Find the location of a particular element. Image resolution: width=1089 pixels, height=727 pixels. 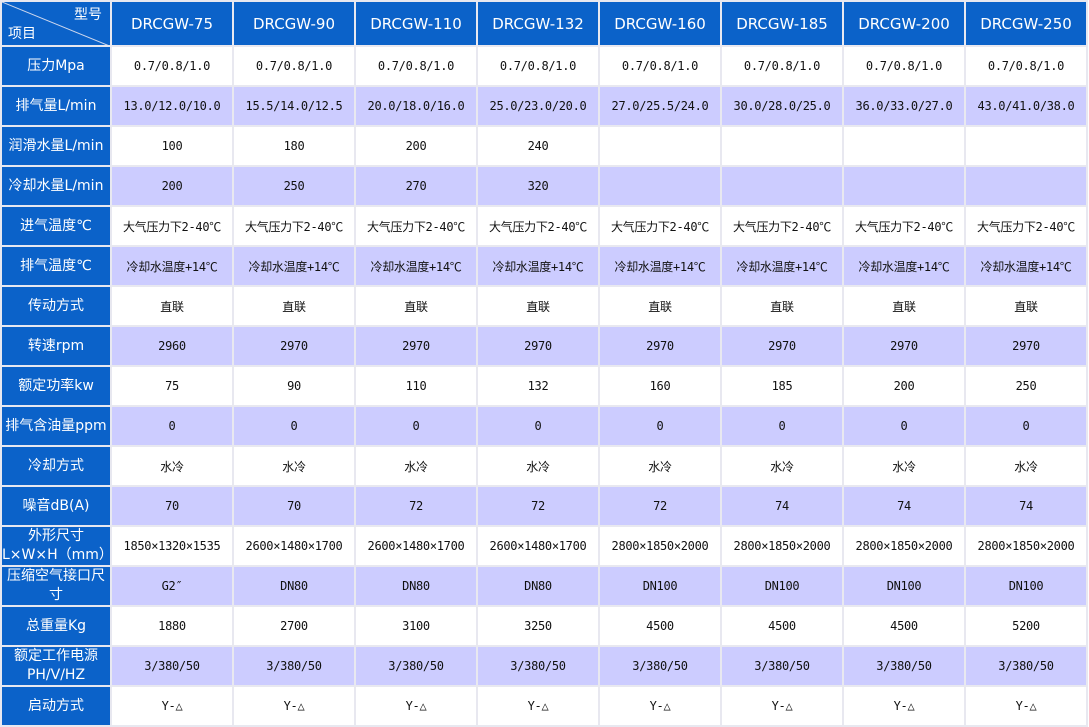

table-row: 冷却方式 水冷 水冷 水冷 水冷 水冷 水冷 水冷 水冷 is located at coordinates (544, 466).